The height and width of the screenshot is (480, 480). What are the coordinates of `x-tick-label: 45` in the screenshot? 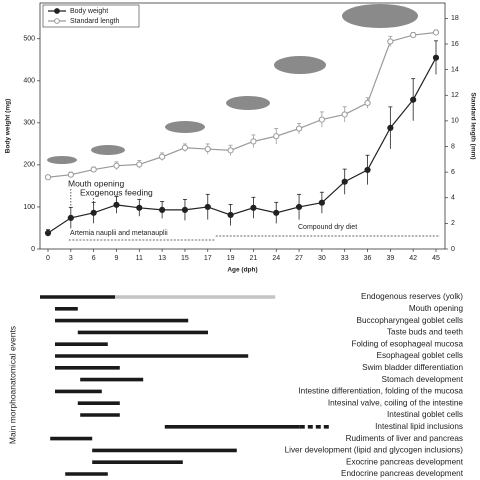 It's located at (436, 258).